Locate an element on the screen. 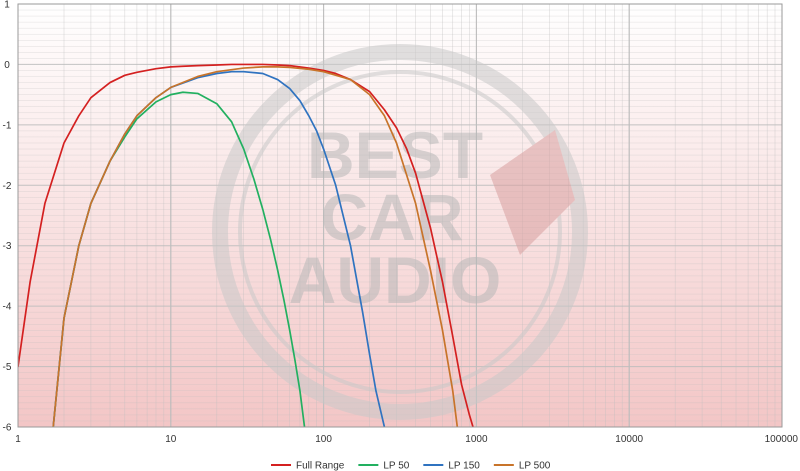  y-tick-label: -5 is located at coordinates (7, 367).